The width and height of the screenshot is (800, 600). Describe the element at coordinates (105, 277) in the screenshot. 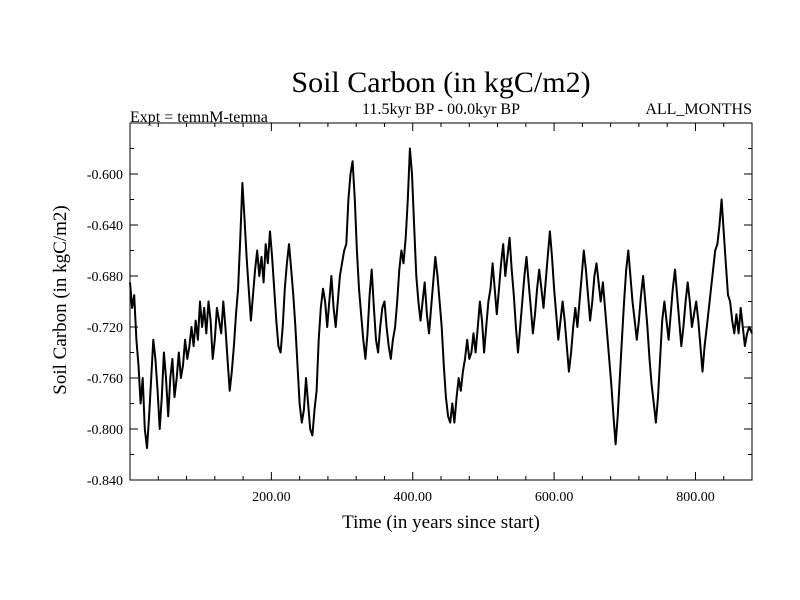

I see `y-tick-label: -0.680` at that location.